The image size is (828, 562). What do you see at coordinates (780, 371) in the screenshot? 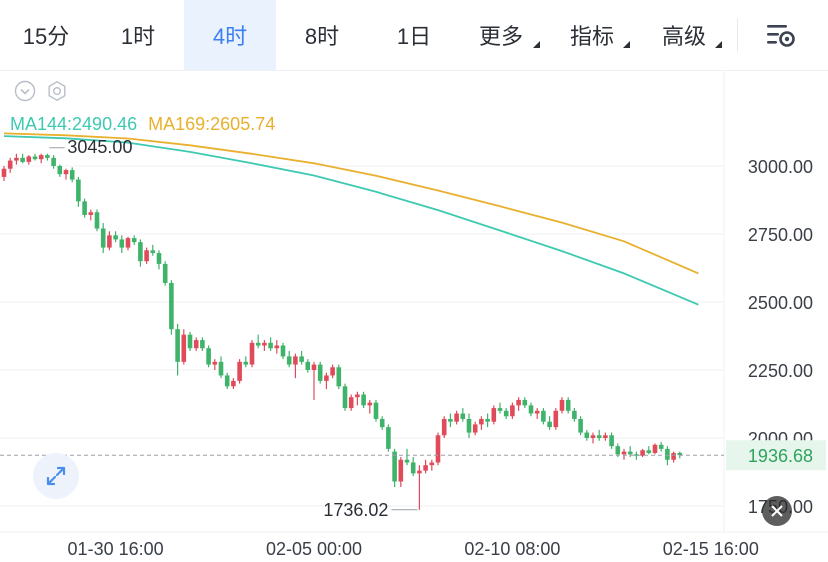
I see `y-tick-label: 2250.00` at bounding box center [780, 371].